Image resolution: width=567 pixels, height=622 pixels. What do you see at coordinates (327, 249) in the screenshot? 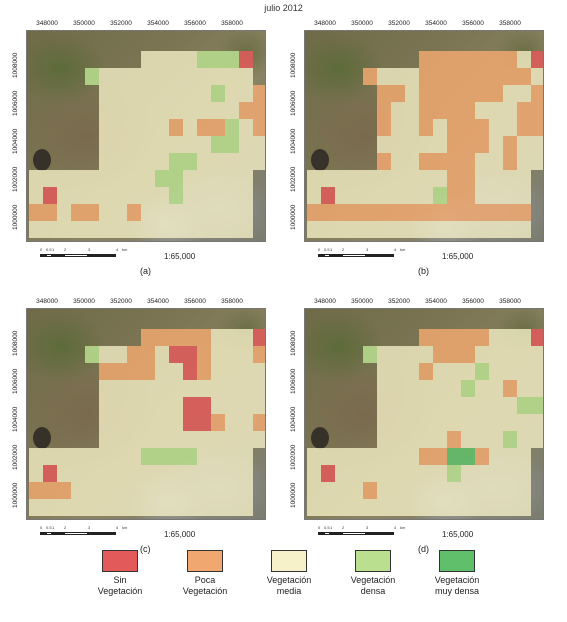
I see `scale-bar-label: 0.5` at bounding box center [327, 249].